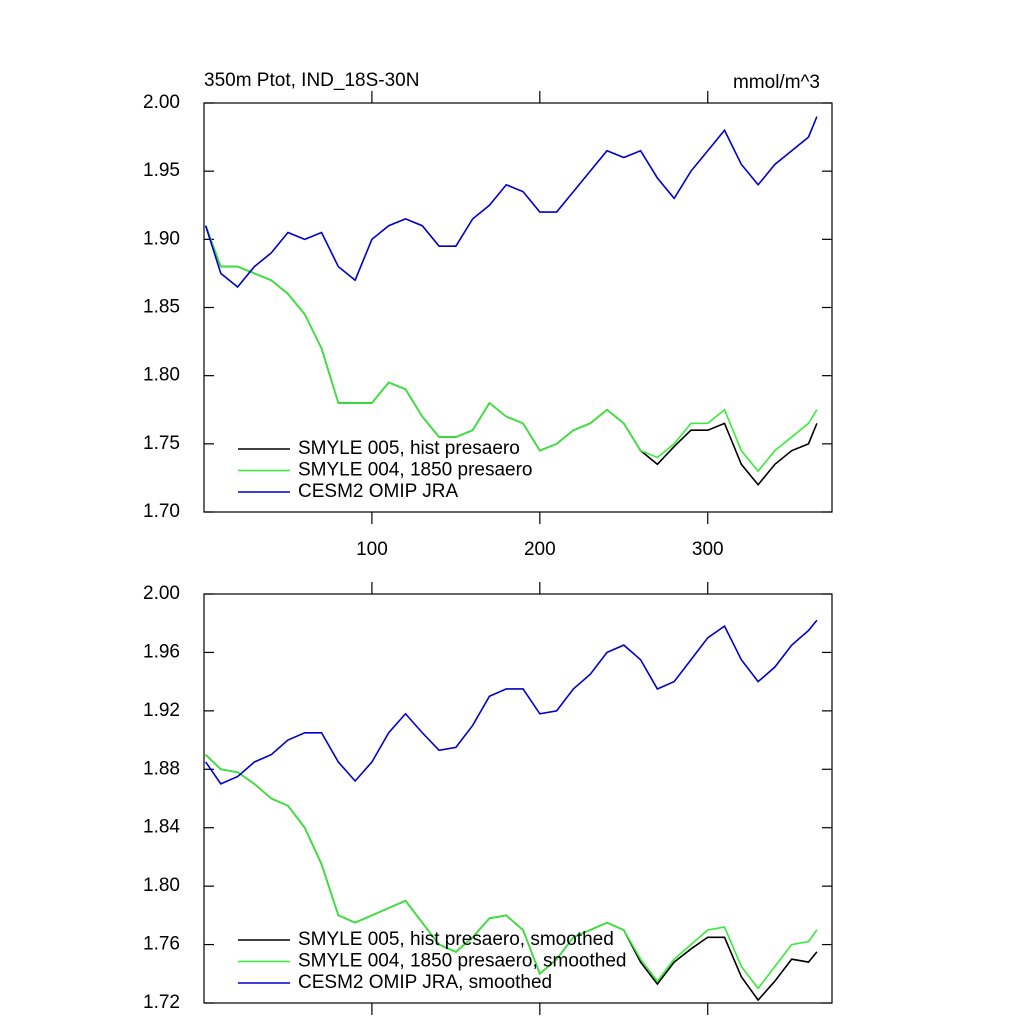  Describe the element at coordinates (462, 961) in the screenshot. I see `legend-label: SMYLE 004, 1850 presaero, smoothed` at that location.